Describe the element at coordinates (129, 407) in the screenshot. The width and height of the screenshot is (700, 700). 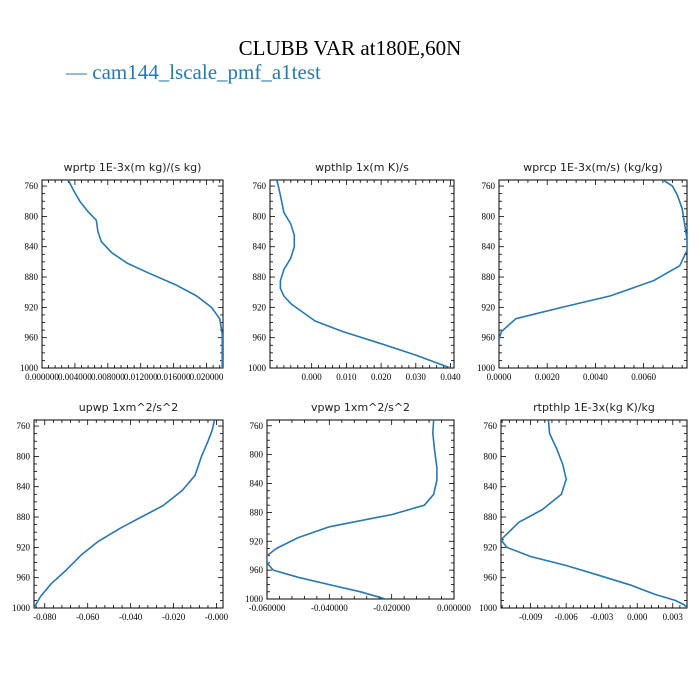
I see `subplot-title: upwp 1xm^2/s^2` at that location.